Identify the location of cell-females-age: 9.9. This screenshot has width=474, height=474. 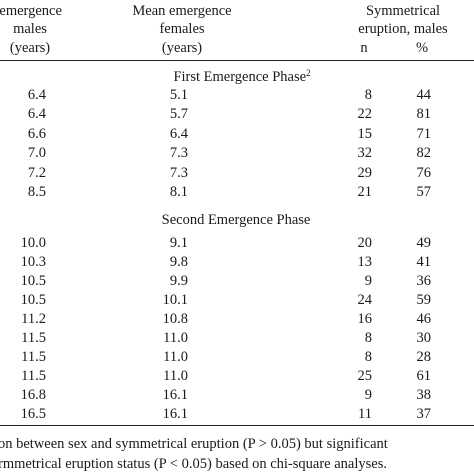
(178, 281).